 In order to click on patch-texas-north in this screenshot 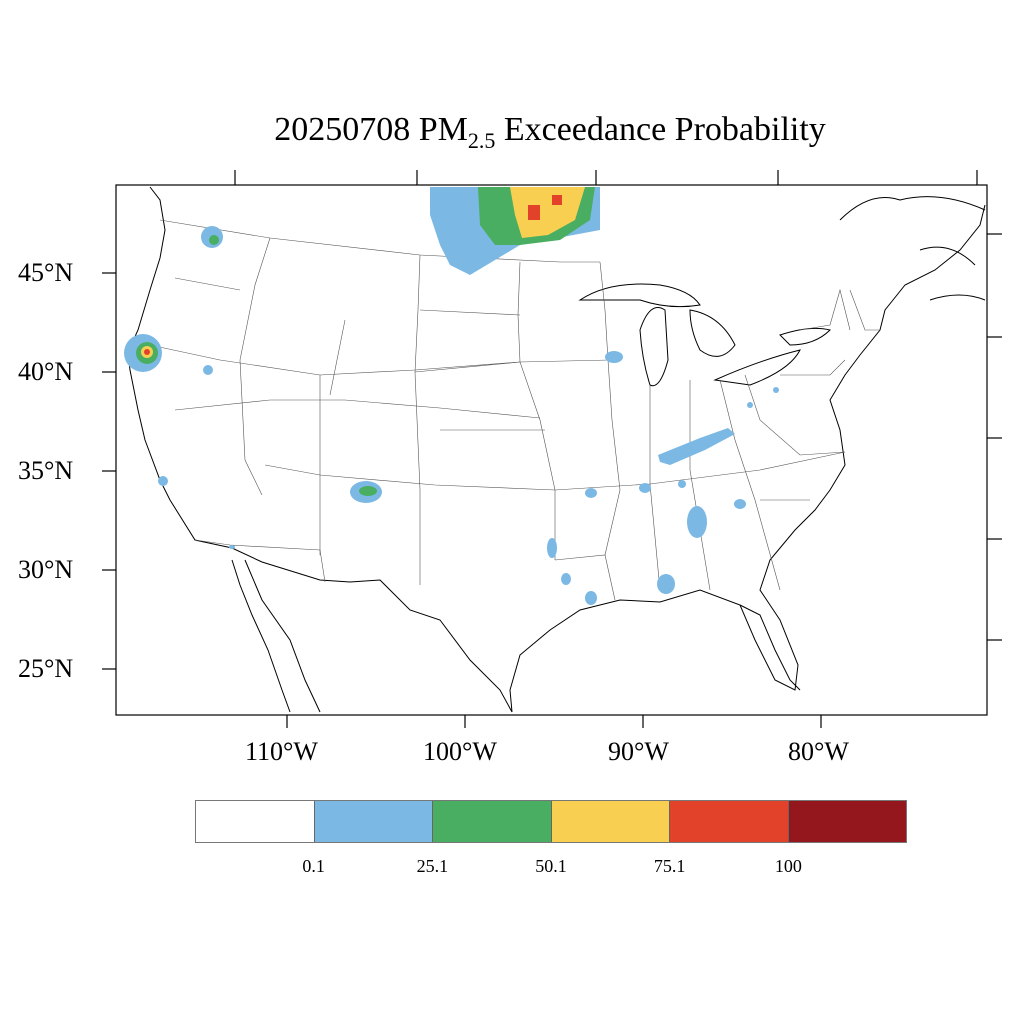, I will do `click(552, 548)`.